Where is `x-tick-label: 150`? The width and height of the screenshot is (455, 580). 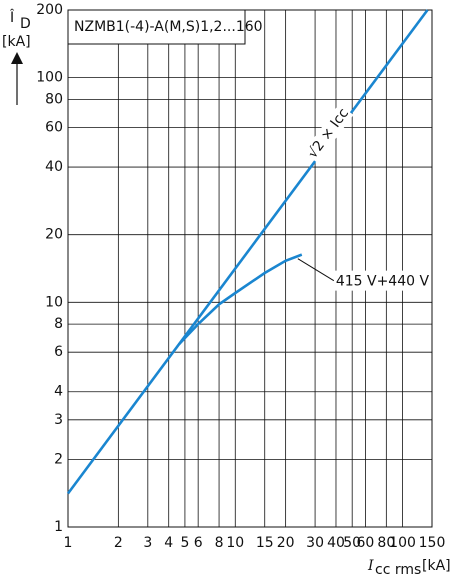
x-tick-label: 150 is located at coordinates (432, 543).